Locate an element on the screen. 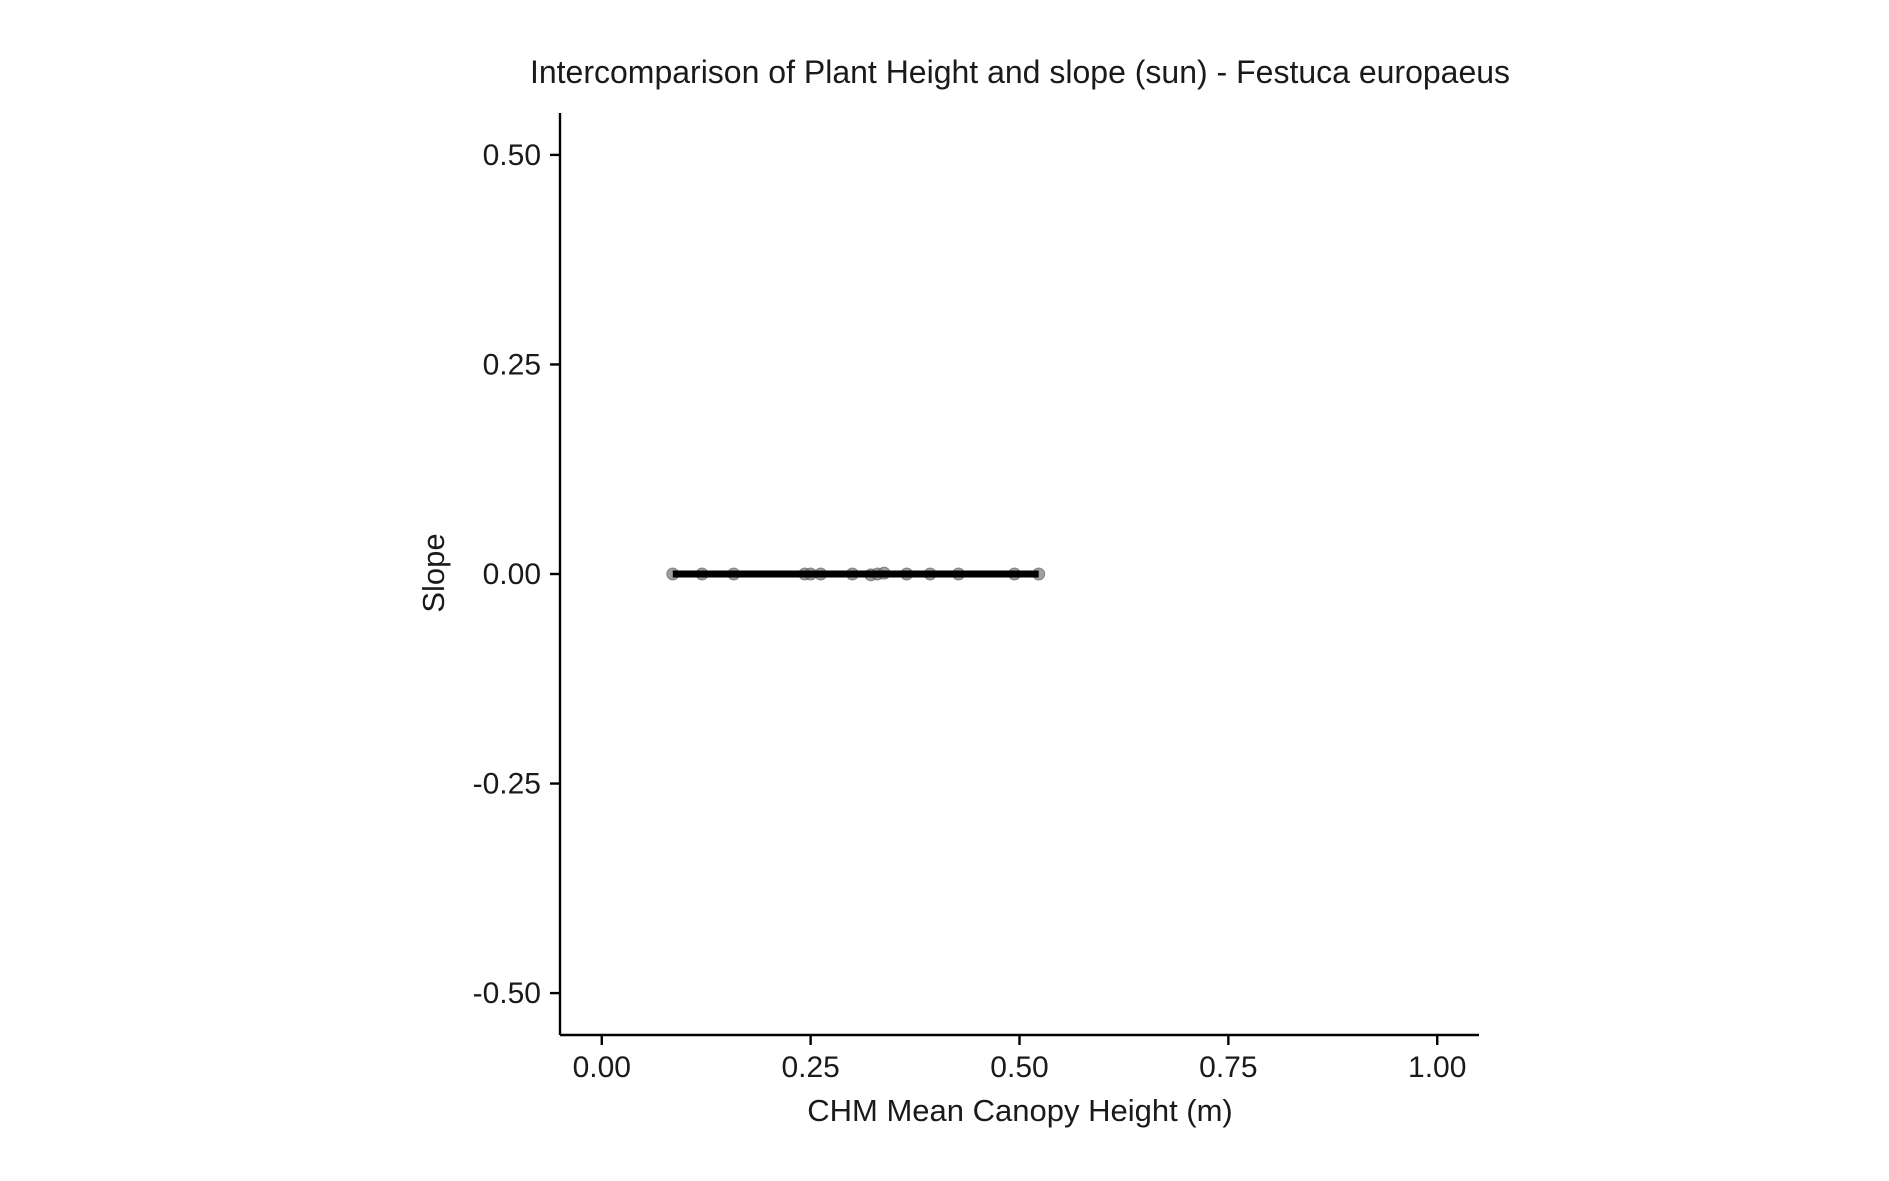 The height and width of the screenshot is (1181, 1889). y-tick-label: 0.50 is located at coordinates (512, 155).